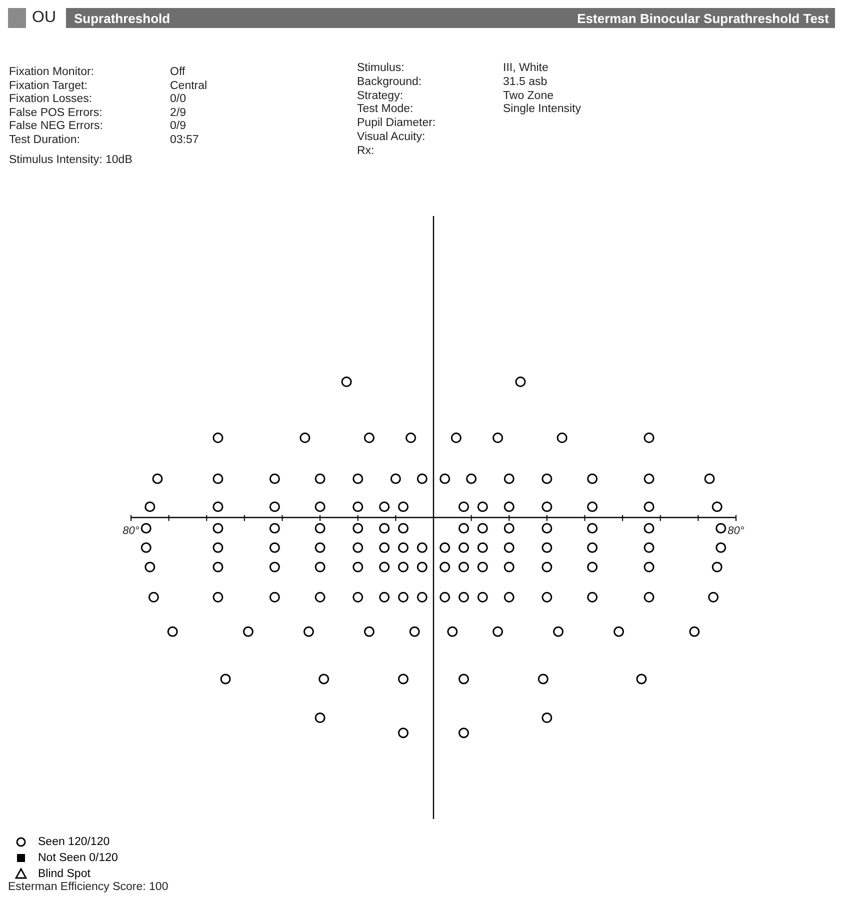 The height and width of the screenshot is (913, 843). Describe the element at coordinates (48, 86) in the screenshot. I see `text: Fixation Target:` at that location.